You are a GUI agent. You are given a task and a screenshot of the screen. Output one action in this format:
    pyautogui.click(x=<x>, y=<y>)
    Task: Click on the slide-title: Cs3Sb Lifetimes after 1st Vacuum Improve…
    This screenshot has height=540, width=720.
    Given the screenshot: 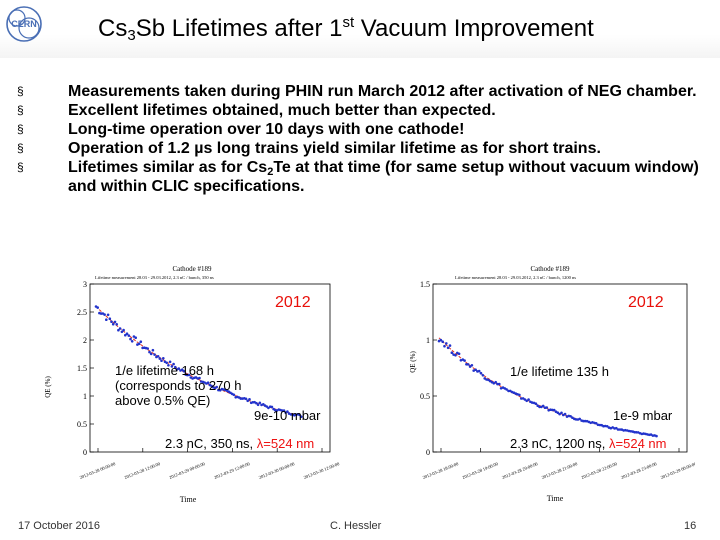 What is the action you would take?
    pyautogui.click(x=346, y=29)
    